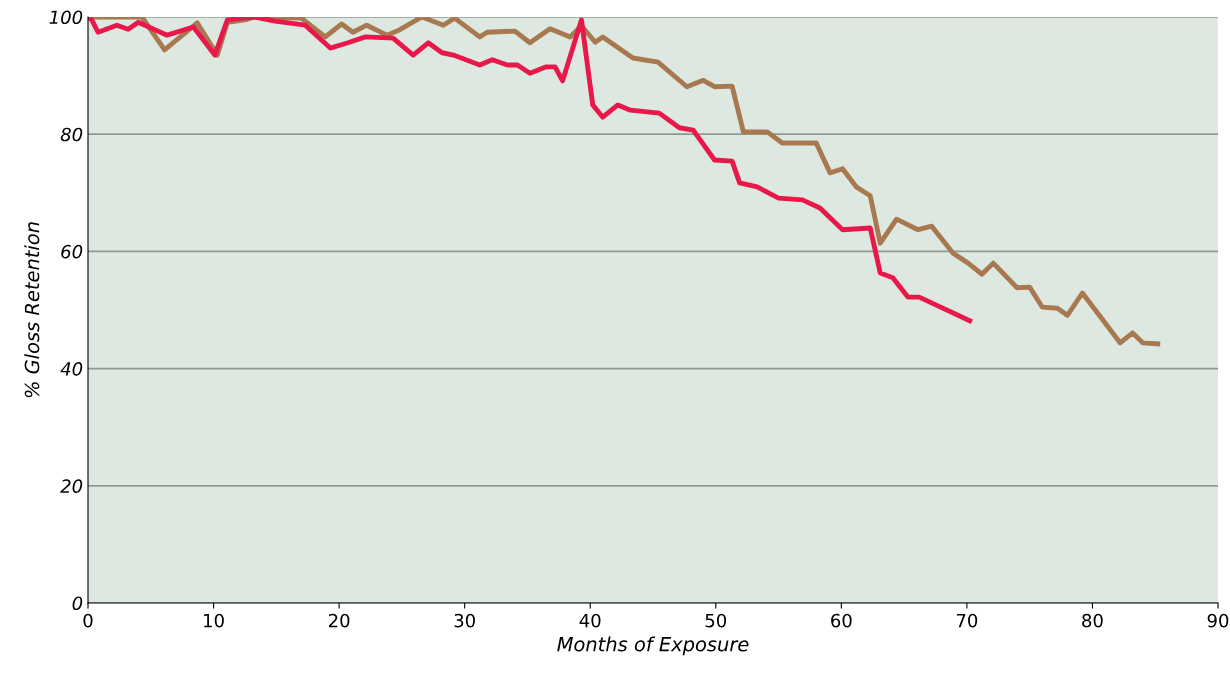 This screenshot has height=673, width=1230. What do you see at coordinates (71, 369) in the screenshot?
I see `y-tick-label: 40` at bounding box center [71, 369].